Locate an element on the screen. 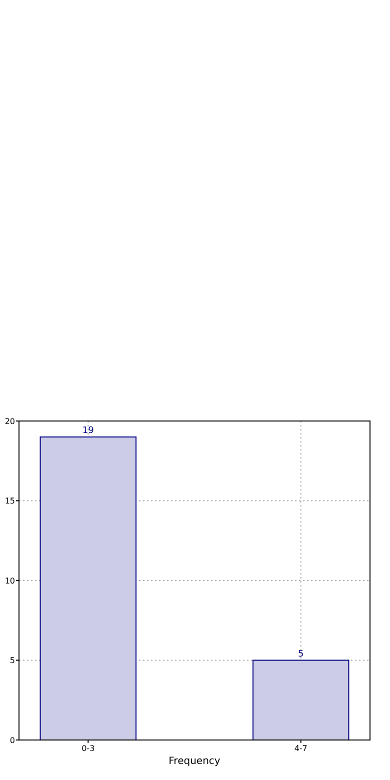 The width and height of the screenshot is (390, 780). x-axis-title: Frequency is located at coordinates (194, 761).